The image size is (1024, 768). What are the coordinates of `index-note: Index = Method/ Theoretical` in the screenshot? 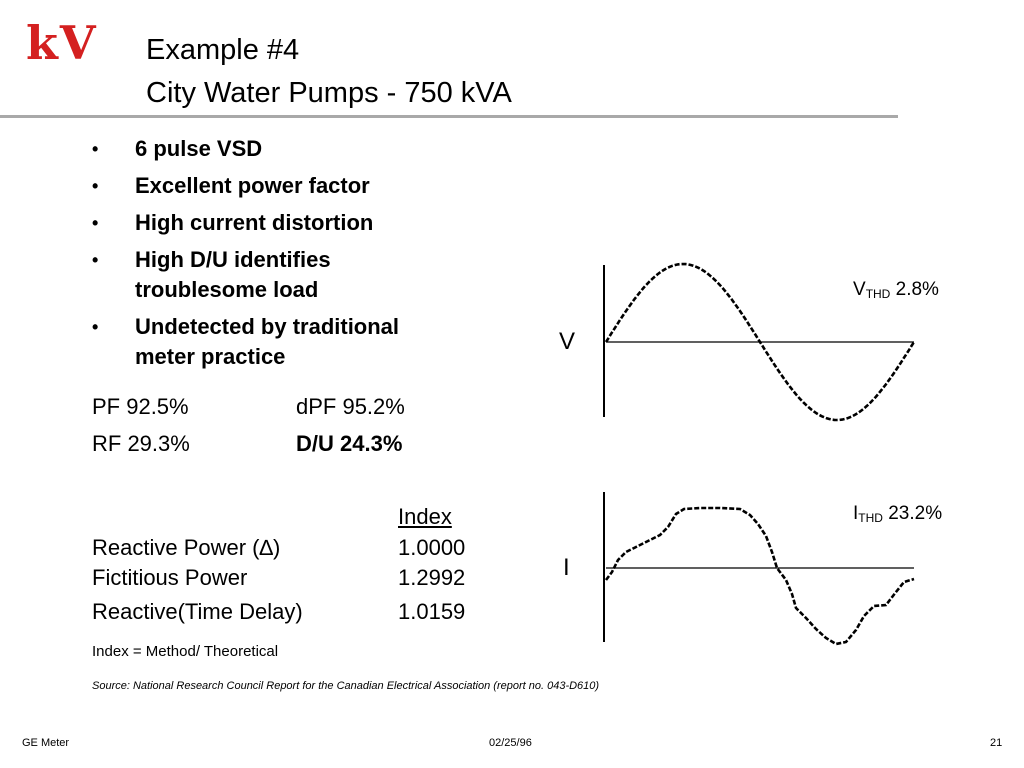 It's located at (185, 651).